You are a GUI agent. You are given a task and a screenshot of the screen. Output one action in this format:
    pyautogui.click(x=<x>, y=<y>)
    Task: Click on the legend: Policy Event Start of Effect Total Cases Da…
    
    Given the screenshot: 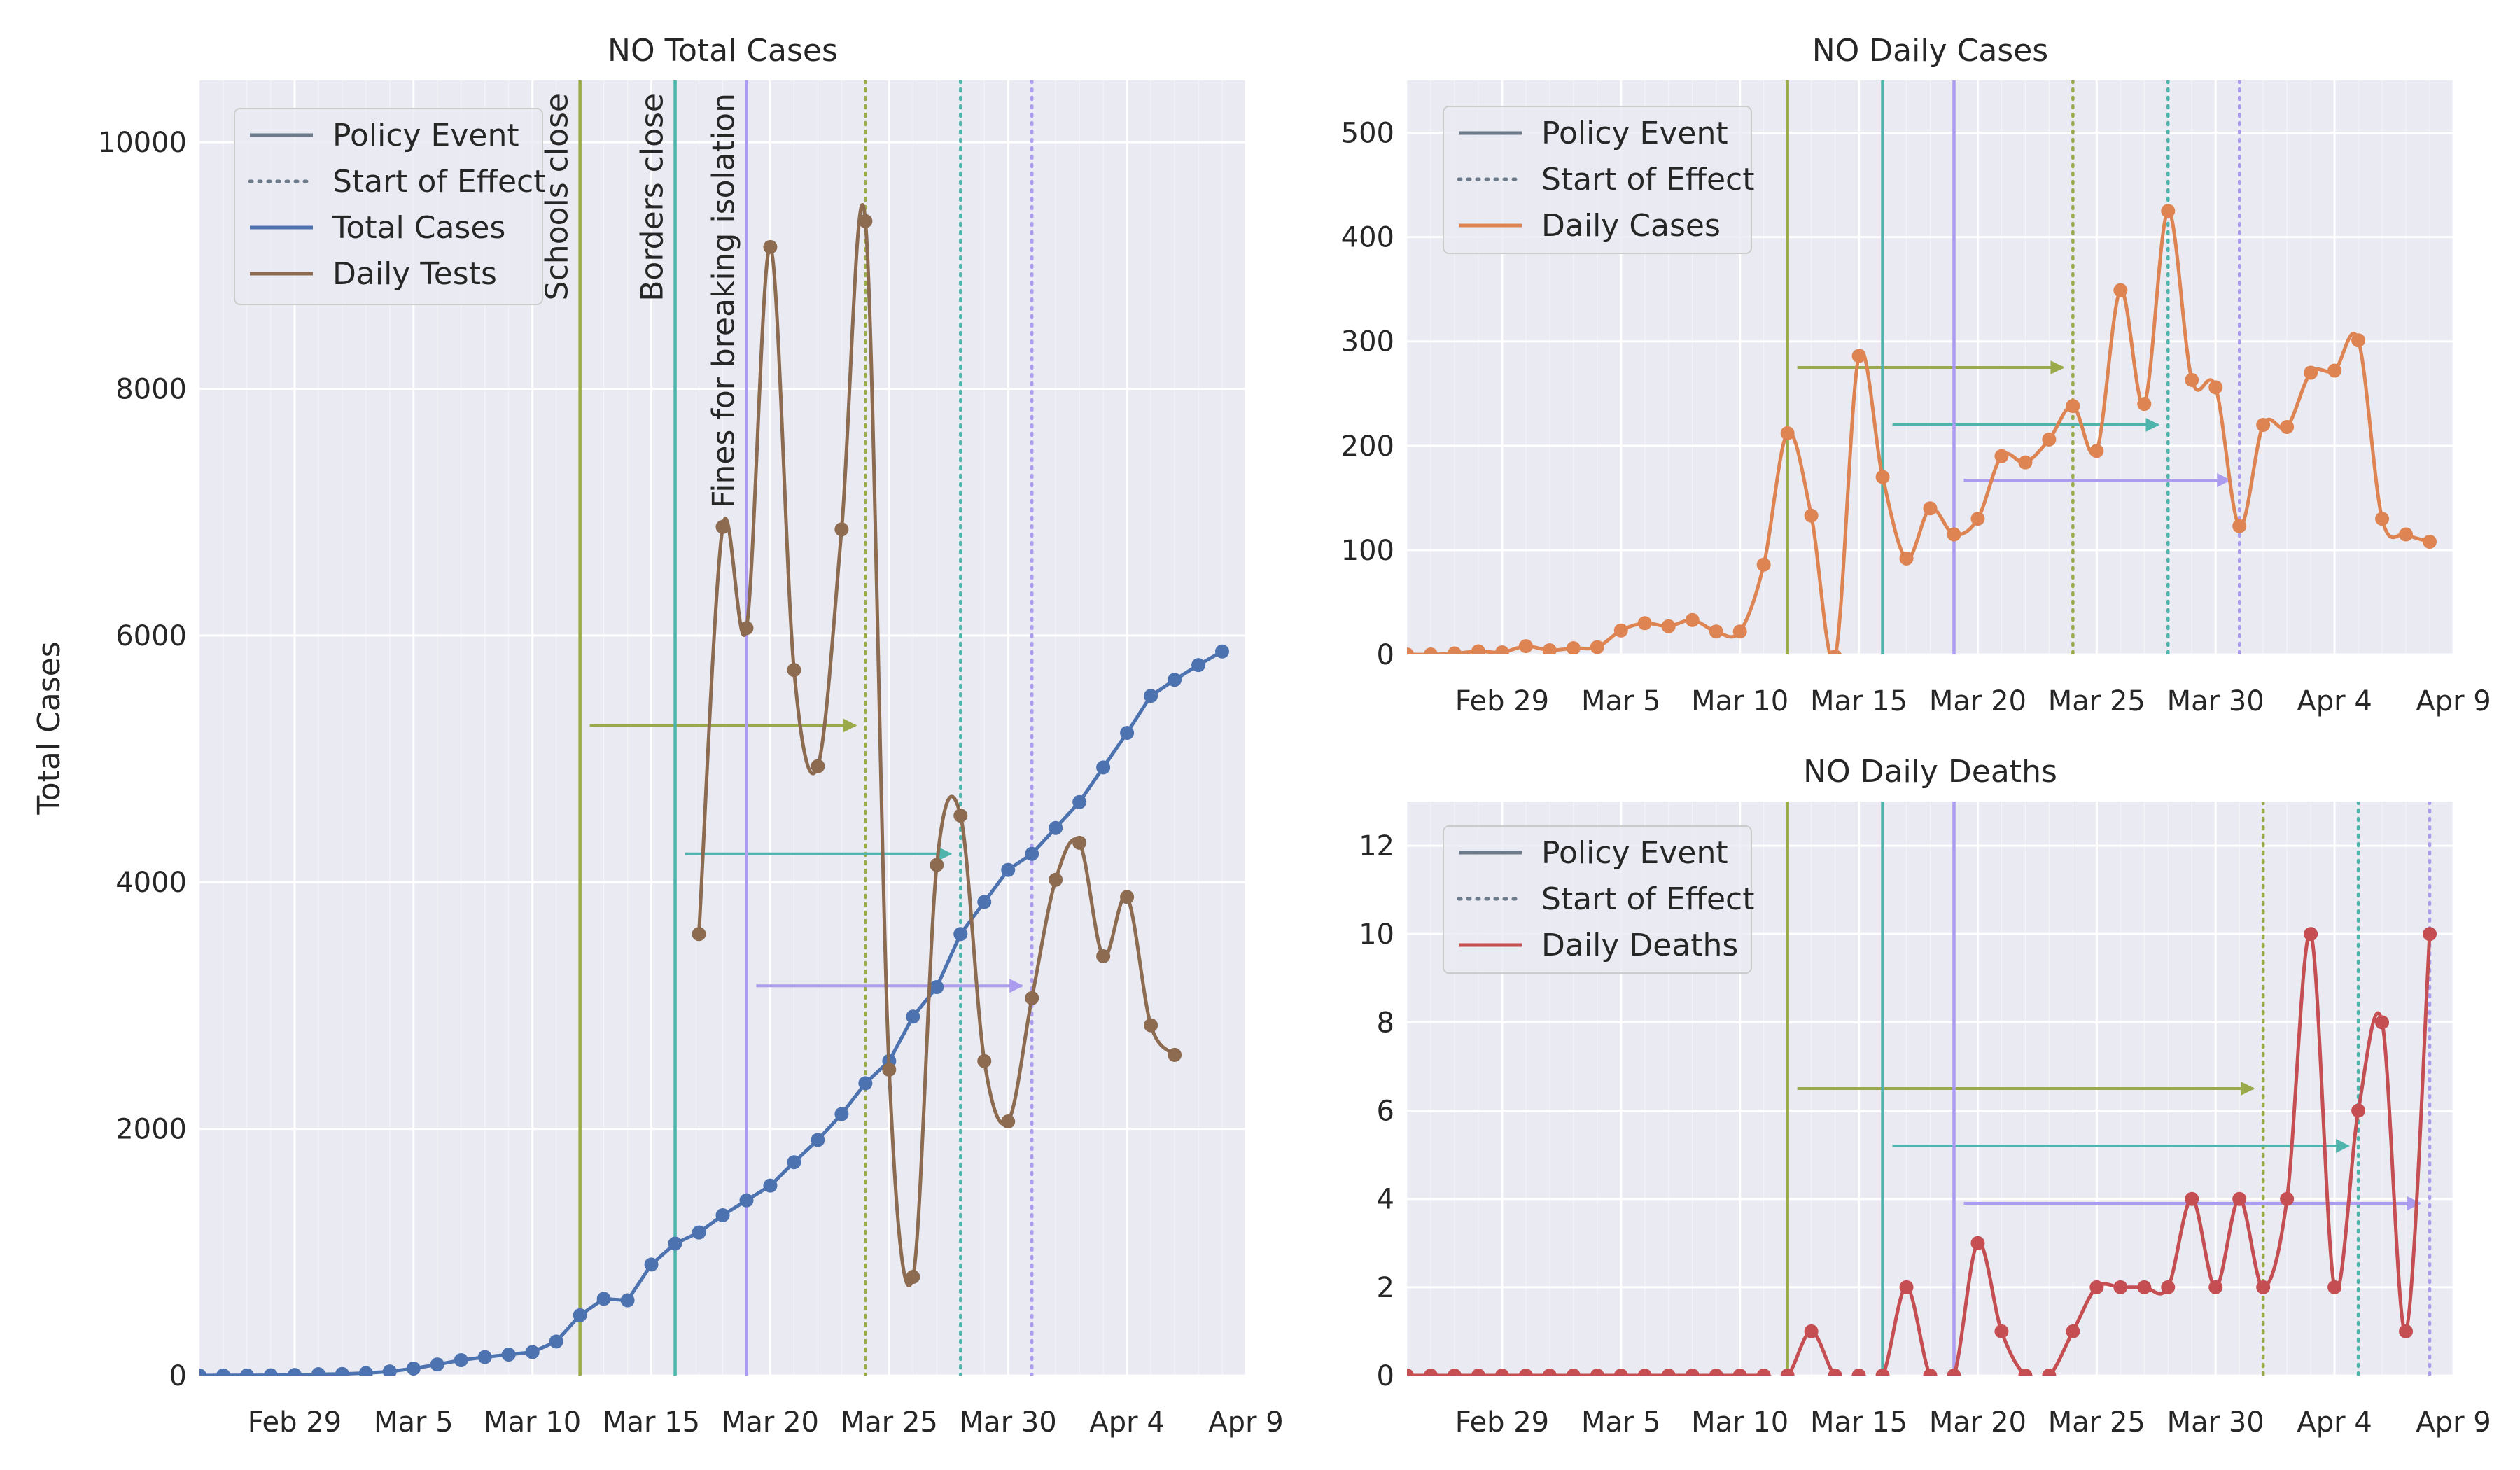 What is the action you would take?
    pyautogui.click(x=390, y=206)
    